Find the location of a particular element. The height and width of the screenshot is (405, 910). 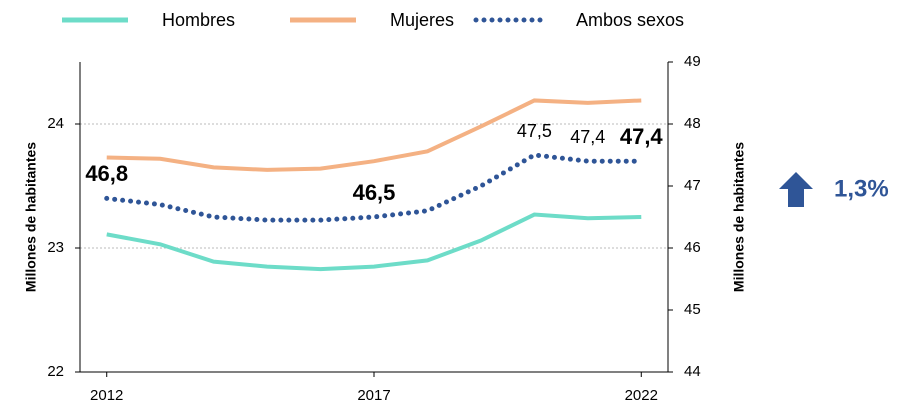

y2-tick-label: 46 is located at coordinates (692, 247).